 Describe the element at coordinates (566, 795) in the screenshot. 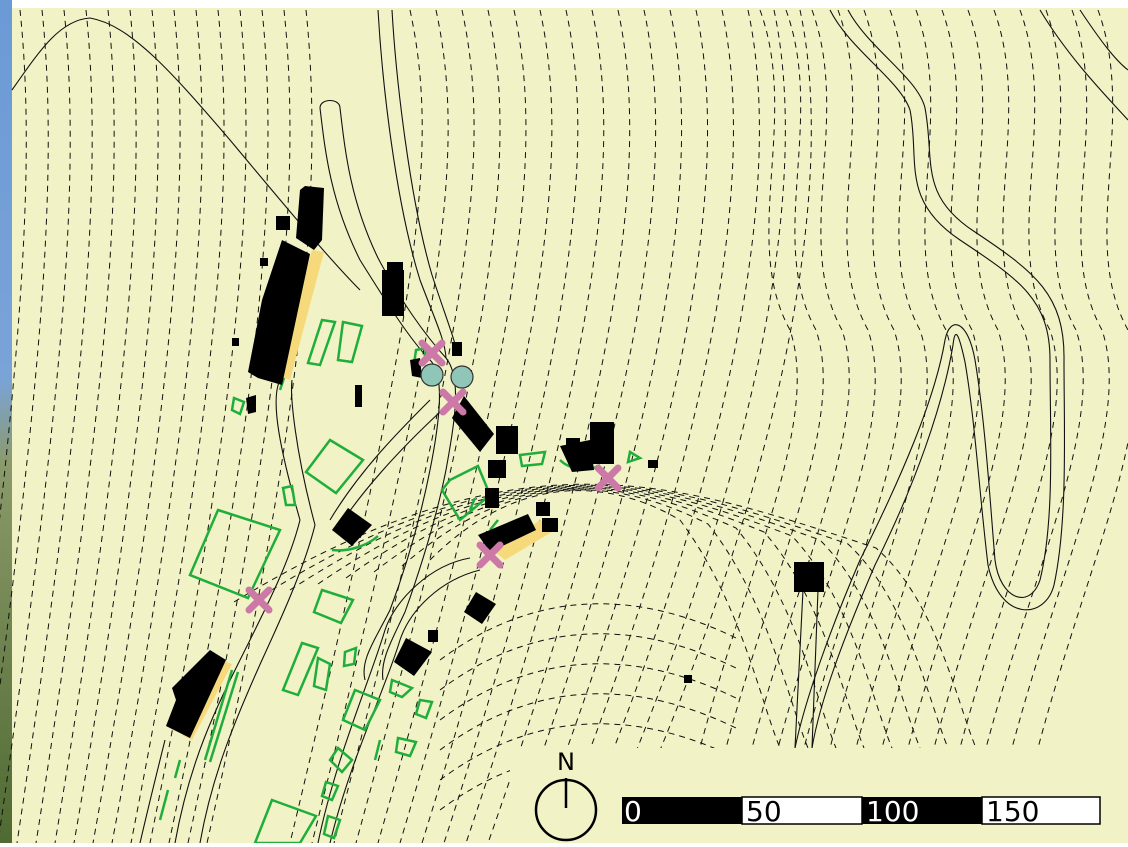

I see `north-arrow-icon: N` at that location.